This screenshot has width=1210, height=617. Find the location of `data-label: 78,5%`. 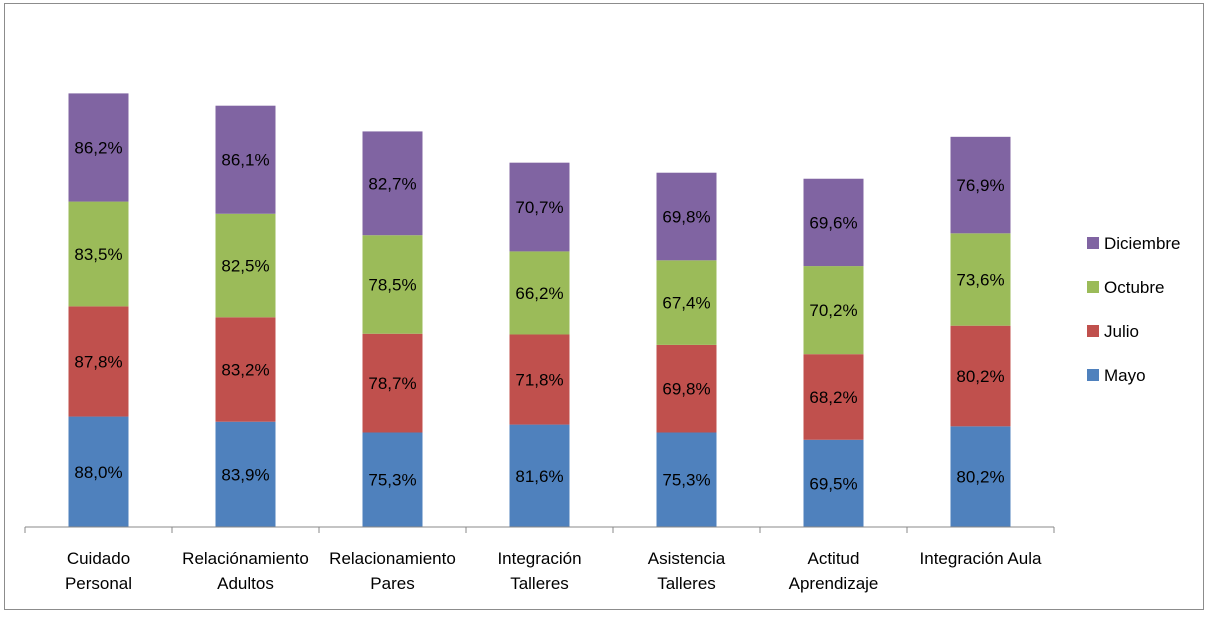

data-label: 78,5% is located at coordinates (392, 284).